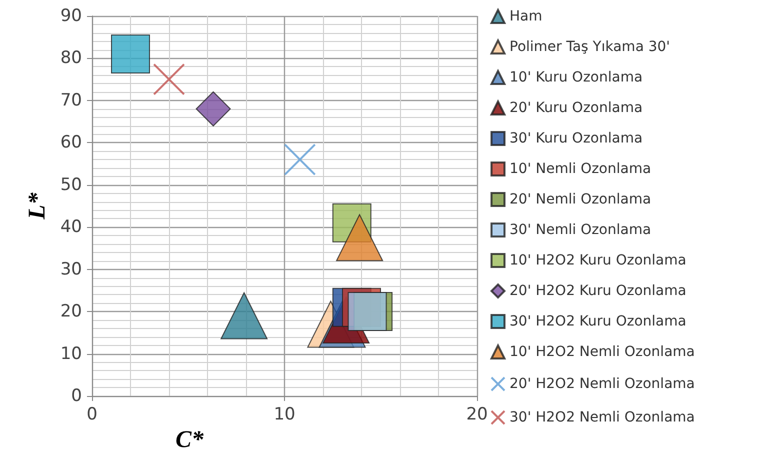 Image resolution: width=760 pixels, height=459 pixels. I want to click on legend-label: 20' H2O2 Nemli Ozonlama, so click(602, 384).